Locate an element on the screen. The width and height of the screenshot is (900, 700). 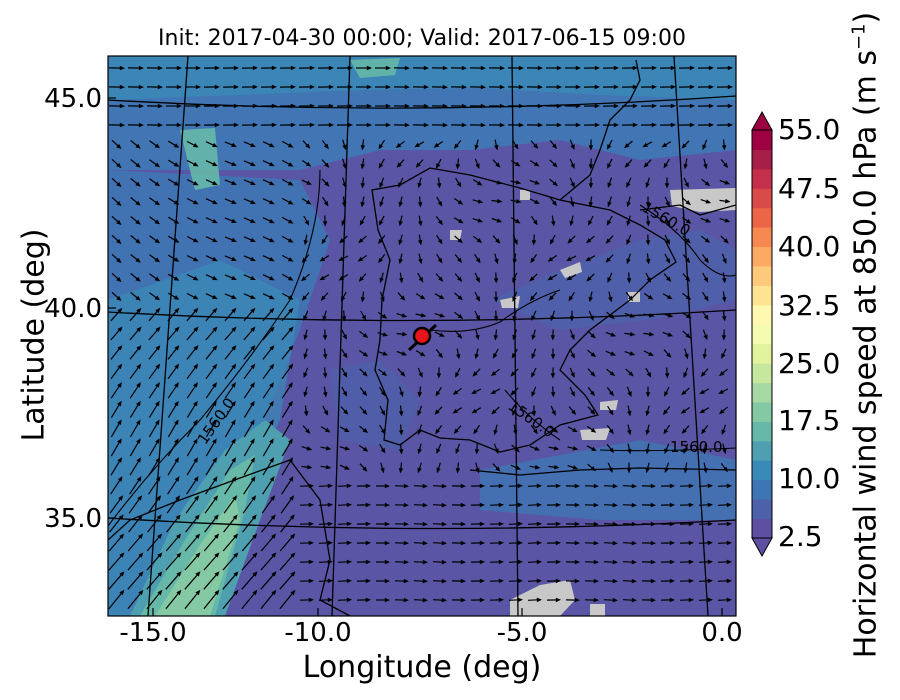
y-axis-label: Latitude (deg) is located at coordinates (34, 335).